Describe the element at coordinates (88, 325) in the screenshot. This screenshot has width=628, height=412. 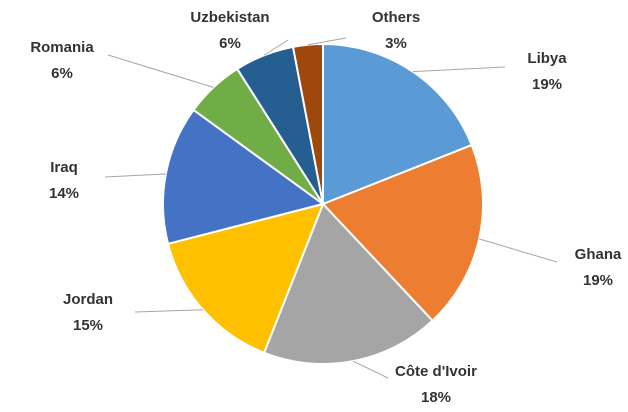
I see `slice-value-label: 15%` at that location.